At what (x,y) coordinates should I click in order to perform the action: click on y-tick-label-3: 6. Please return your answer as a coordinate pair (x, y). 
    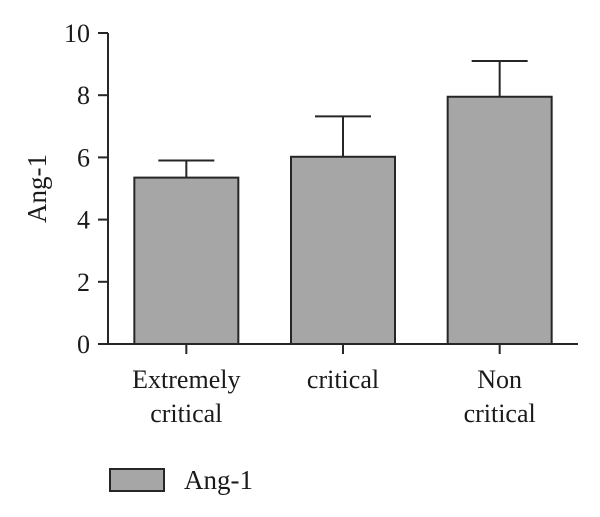
    Looking at the image, I should click on (83, 157).